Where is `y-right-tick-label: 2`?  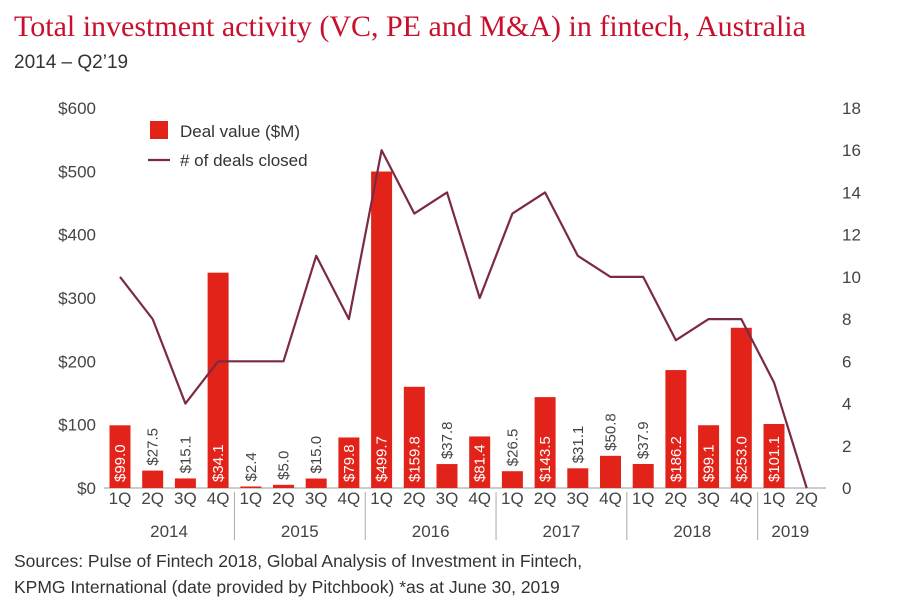 y-right-tick-label: 2 is located at coordinates (846, 446).